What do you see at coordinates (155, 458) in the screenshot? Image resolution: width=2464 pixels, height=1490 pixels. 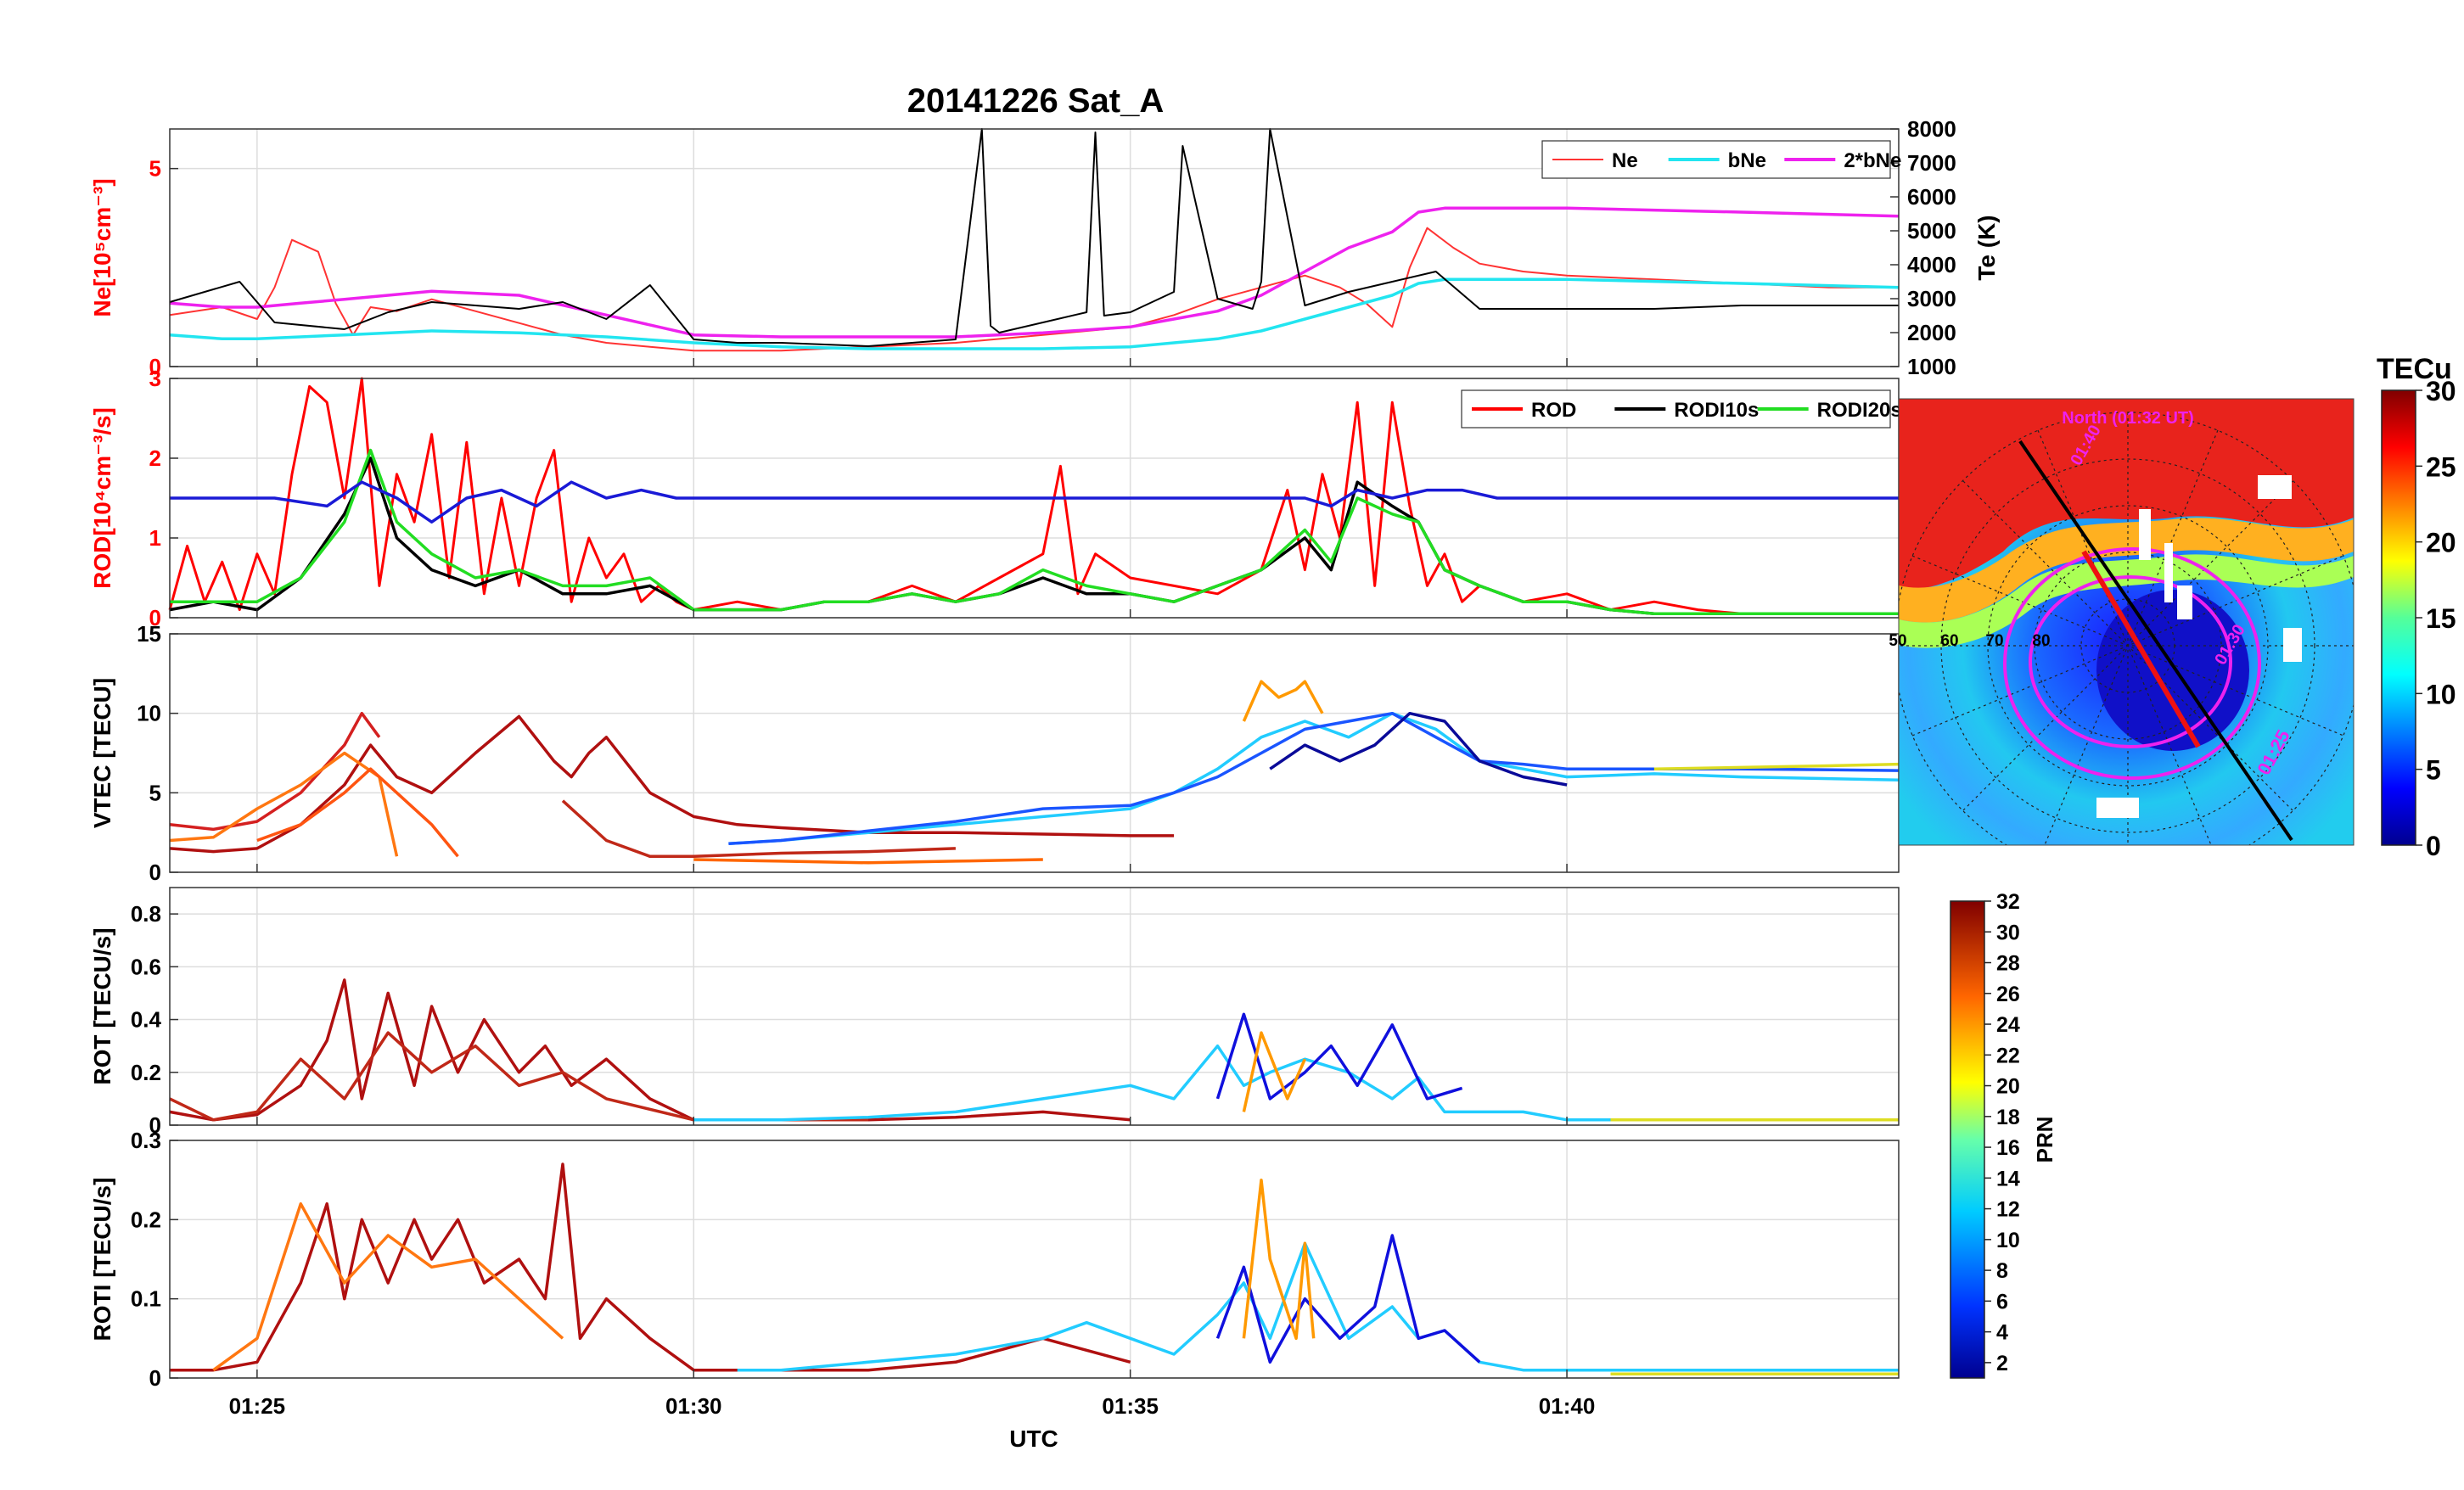 I see `rod-y-tick-label: 2` at bounding box center [155, 458].